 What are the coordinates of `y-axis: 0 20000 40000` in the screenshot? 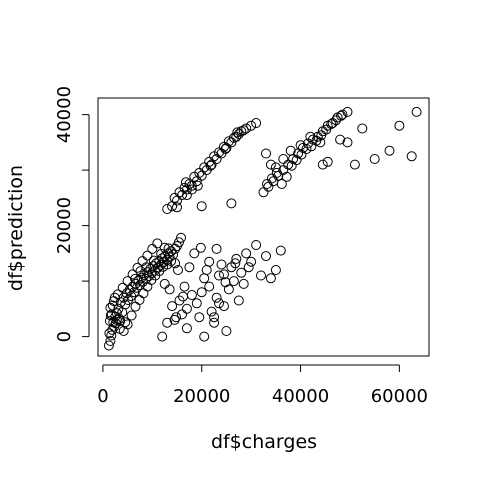 It's located at (72, 214).